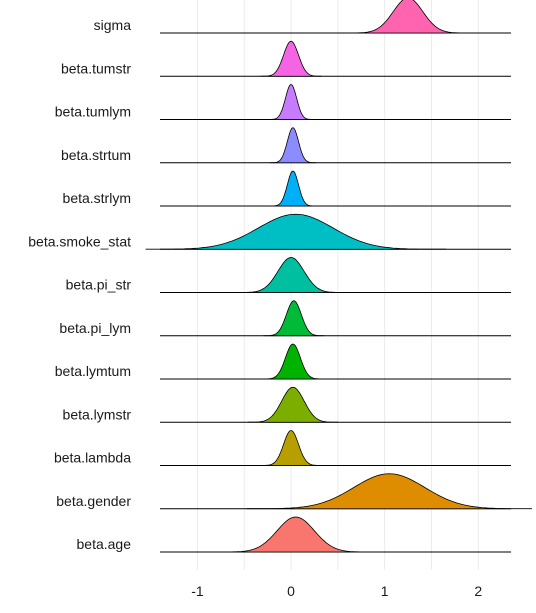 This screenshot has width=536, height=613. Describe the element at coordinates (96, 68) in the screenshot. I see `y-tick-label: beta.tumstr` at that location.